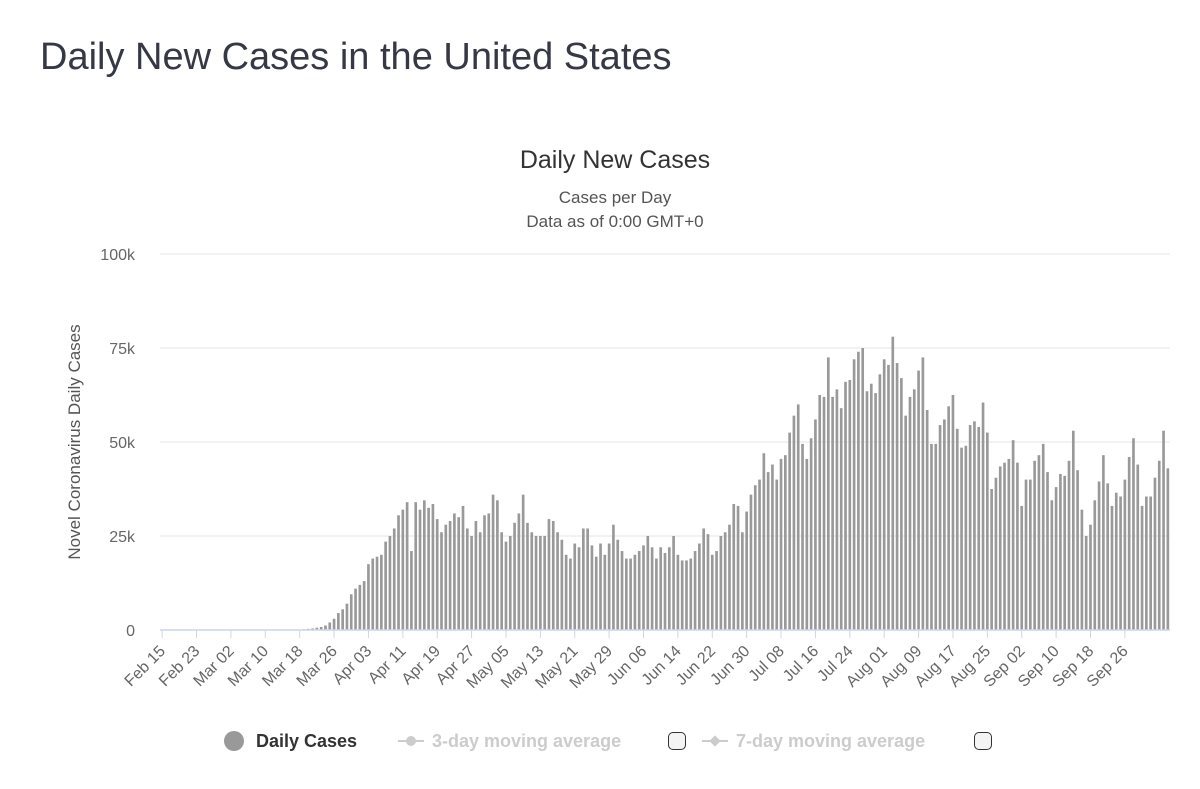 This screenshot has width=1200, height=789. Describe the element at coordinates (290, 741) in the screenshot. I see `legend-item-daily-cases: Daily Cases` at that location.